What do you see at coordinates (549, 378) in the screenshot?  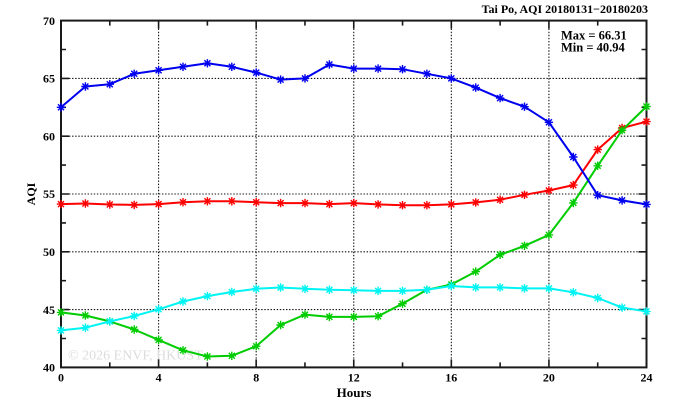 I see `svg-text: 20` at bounding box center [549, 378].